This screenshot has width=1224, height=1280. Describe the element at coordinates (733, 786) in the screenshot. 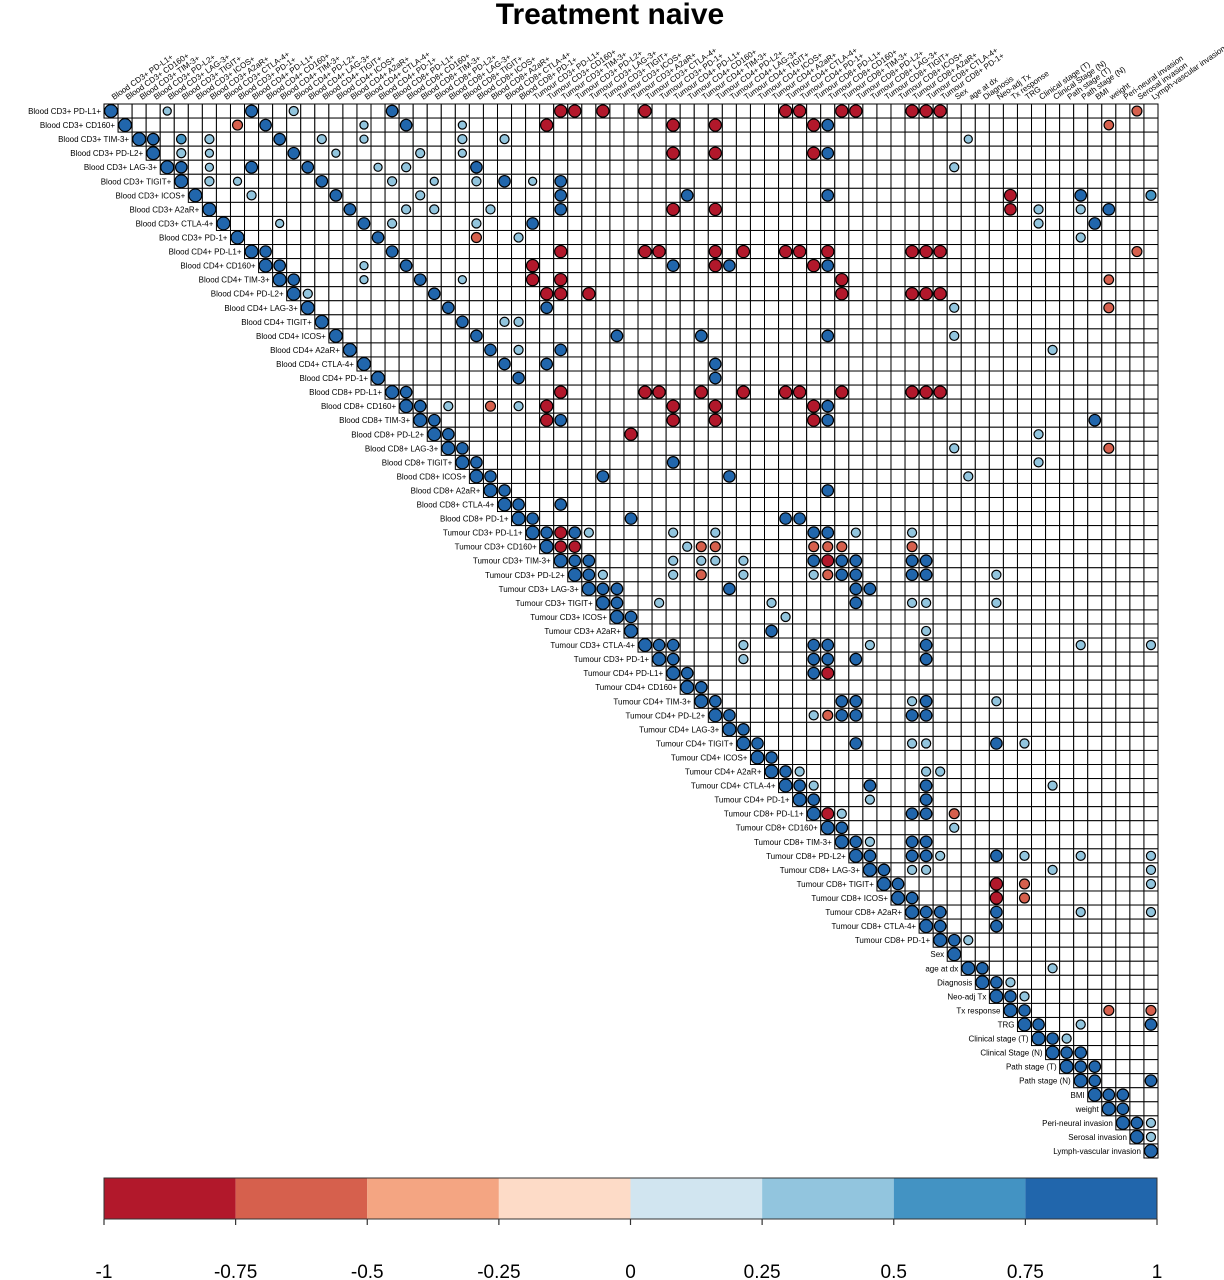

I see `row-label: Tumour CD4+ CTLA-4+` at that location.